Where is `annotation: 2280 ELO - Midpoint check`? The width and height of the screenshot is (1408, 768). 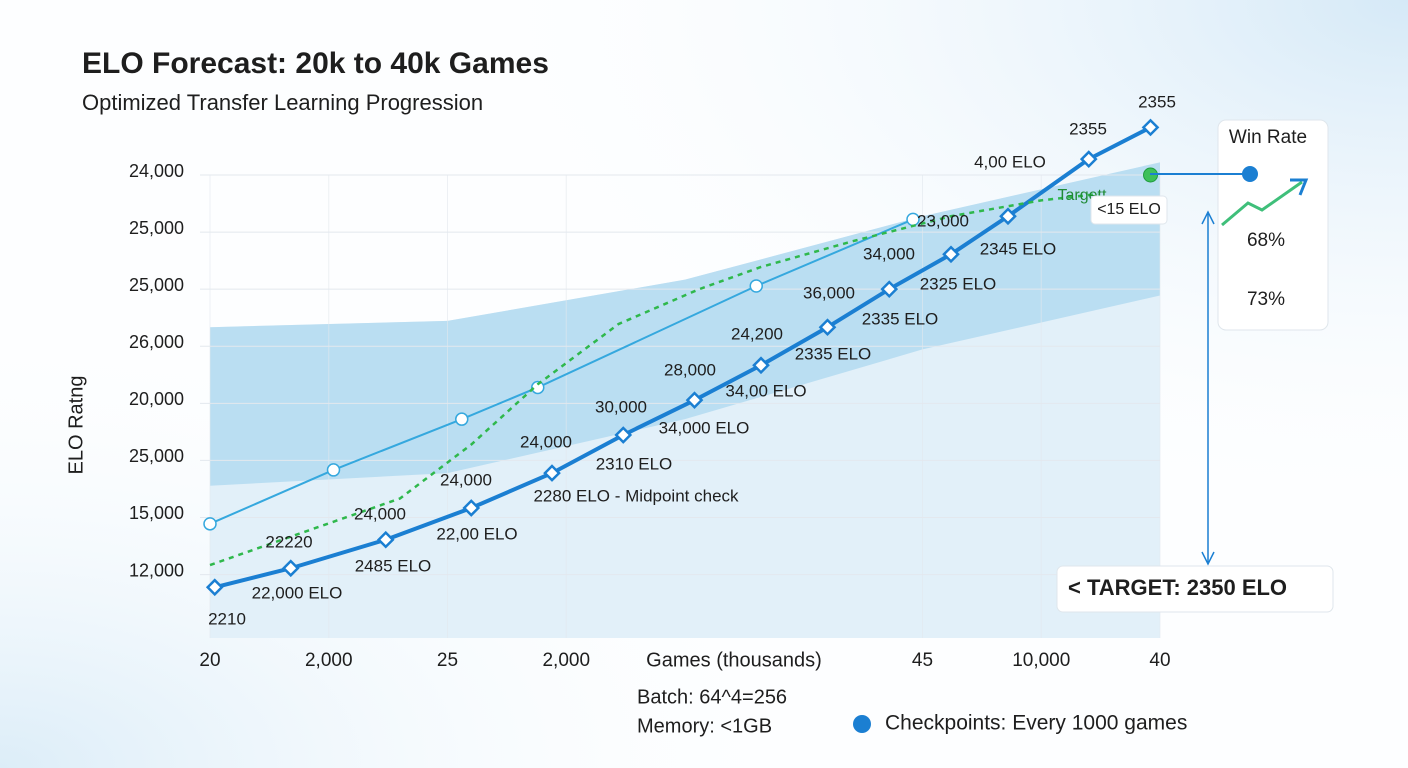 annotation: 2280 ELO - Midpoint check is located at coordinates (636, 495).